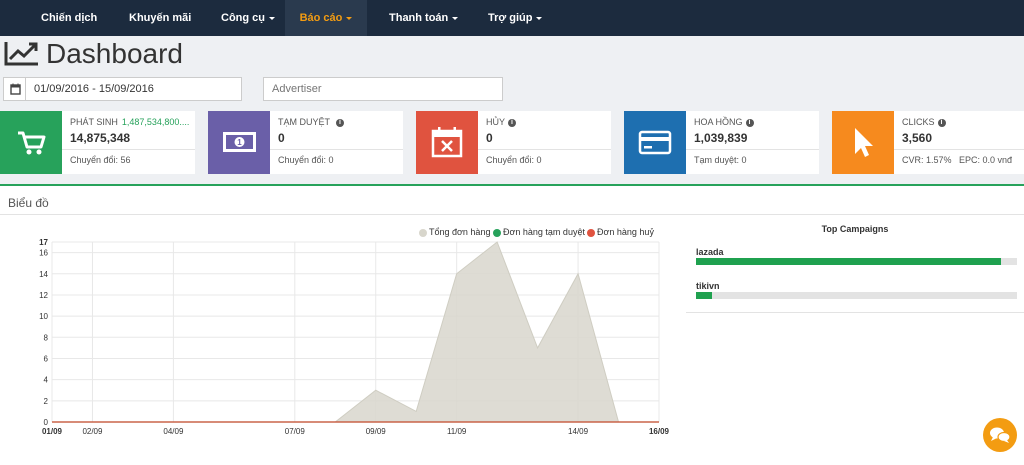 This screenshot has width=1024, height=465. I want to click on x-tick-label: 02/09, so click(92, 431).